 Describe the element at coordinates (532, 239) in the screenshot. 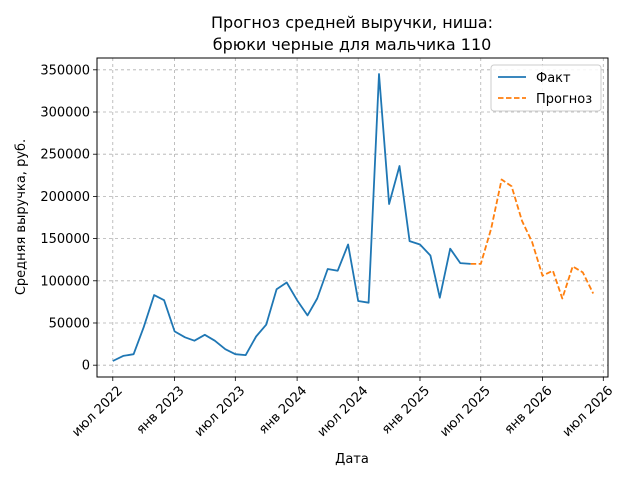

I see `series-line-forecast` at that location.